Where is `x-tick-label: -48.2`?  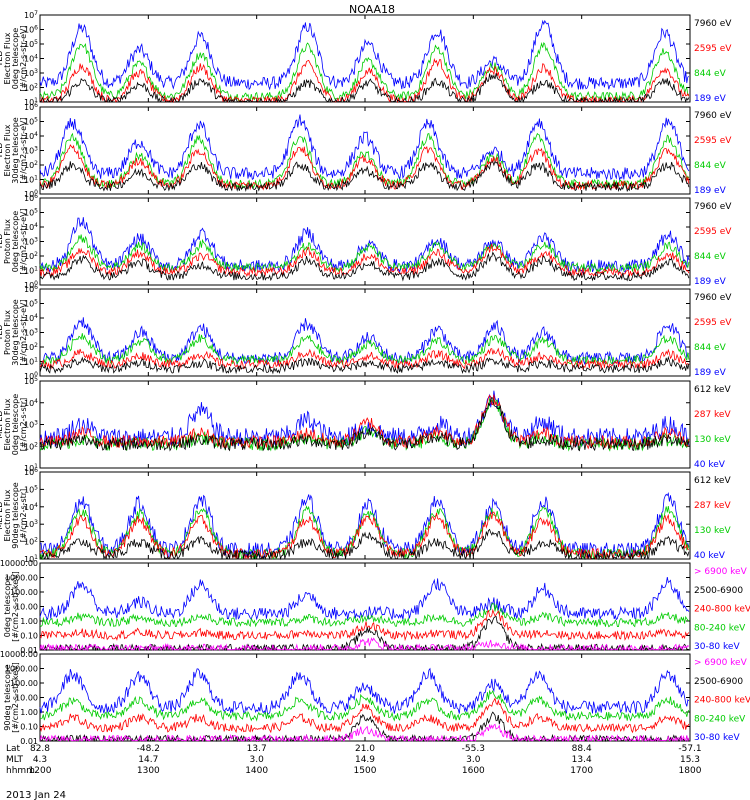
x-tick-label: -48.2 is located at coordinates (148, 749).